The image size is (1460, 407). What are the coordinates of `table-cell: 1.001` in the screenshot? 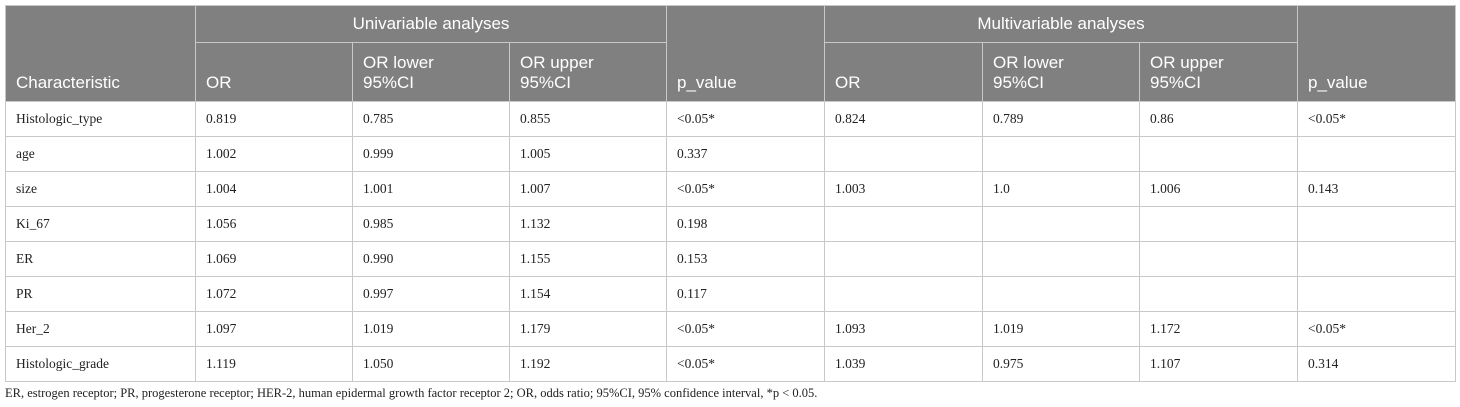 It's located at (431, 189).